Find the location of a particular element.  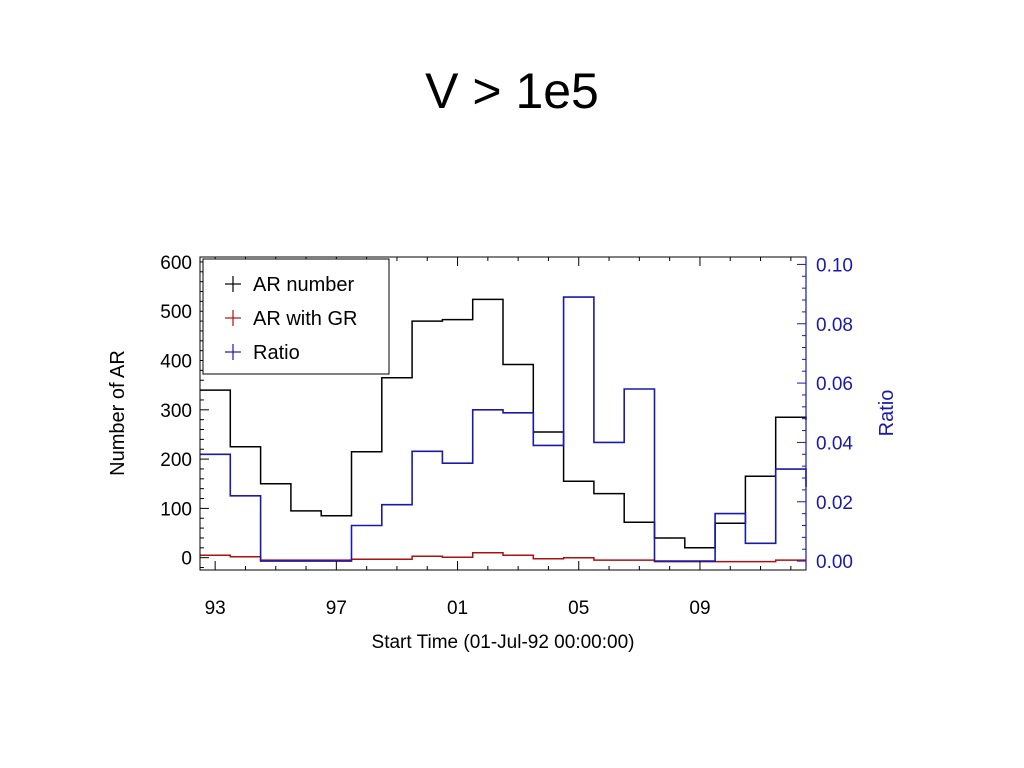

y-right-tick-label: 0.10 is located at coordinates (834, 265).